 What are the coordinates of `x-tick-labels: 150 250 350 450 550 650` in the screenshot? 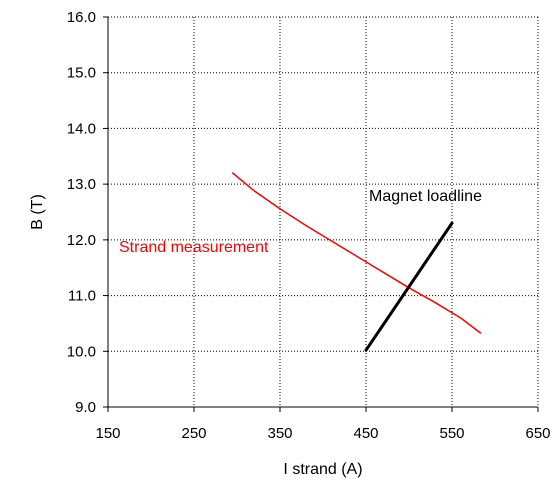 It's located at (322, 433).